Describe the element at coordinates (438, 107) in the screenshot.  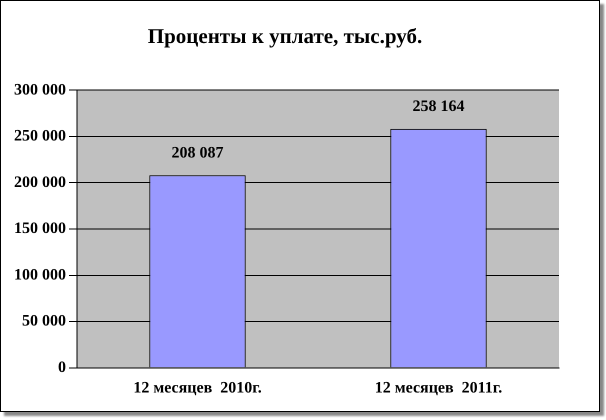
I see `data-label: 258 164` at that location.